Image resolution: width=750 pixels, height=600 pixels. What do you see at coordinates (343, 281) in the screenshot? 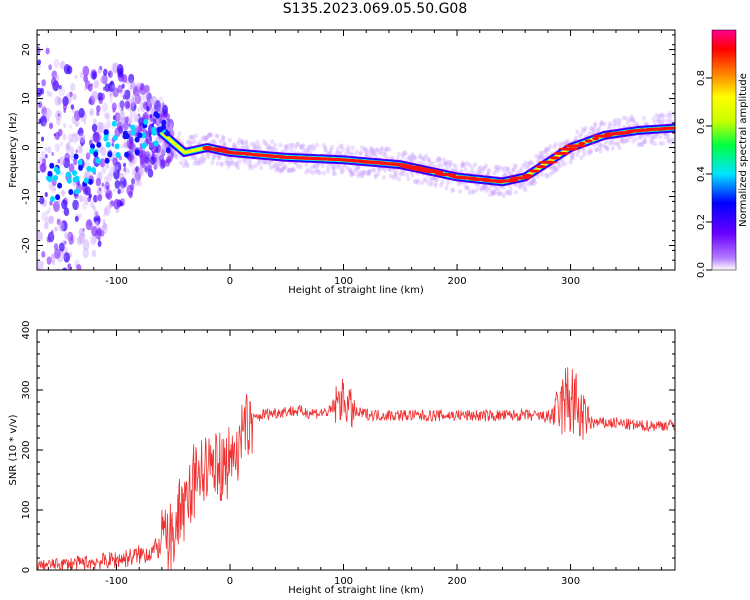
I see `x-tick-label: 100` at bounding box center [343, 281].